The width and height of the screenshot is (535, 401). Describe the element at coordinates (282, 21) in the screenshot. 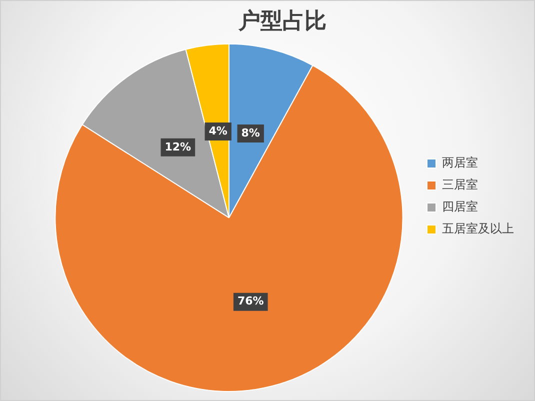

I see `chart-title: 户型占比` at that location.